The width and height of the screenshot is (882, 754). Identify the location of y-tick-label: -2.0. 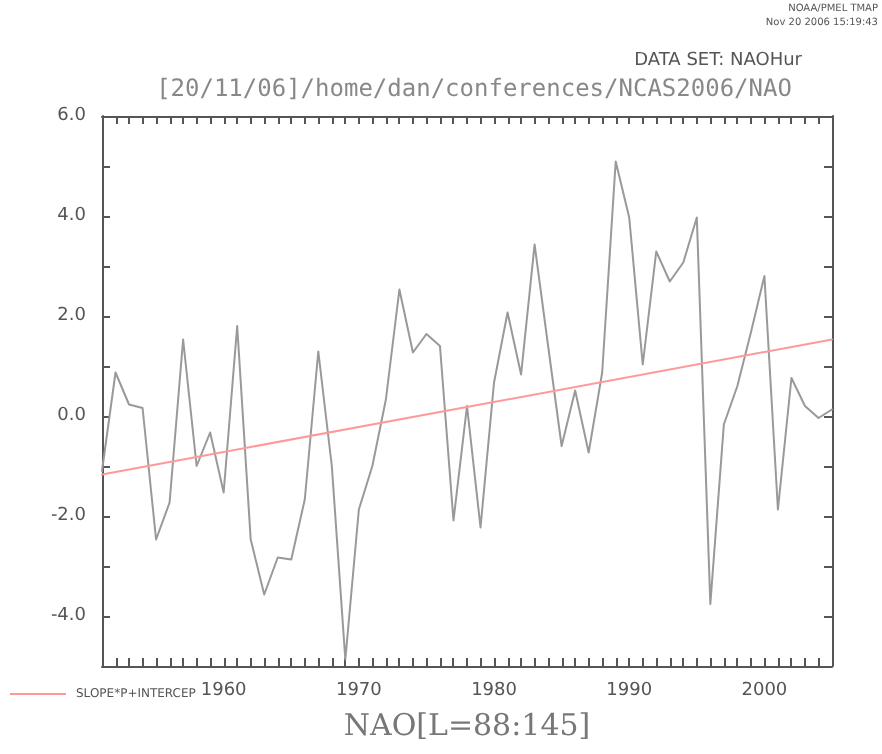
(68, 516).